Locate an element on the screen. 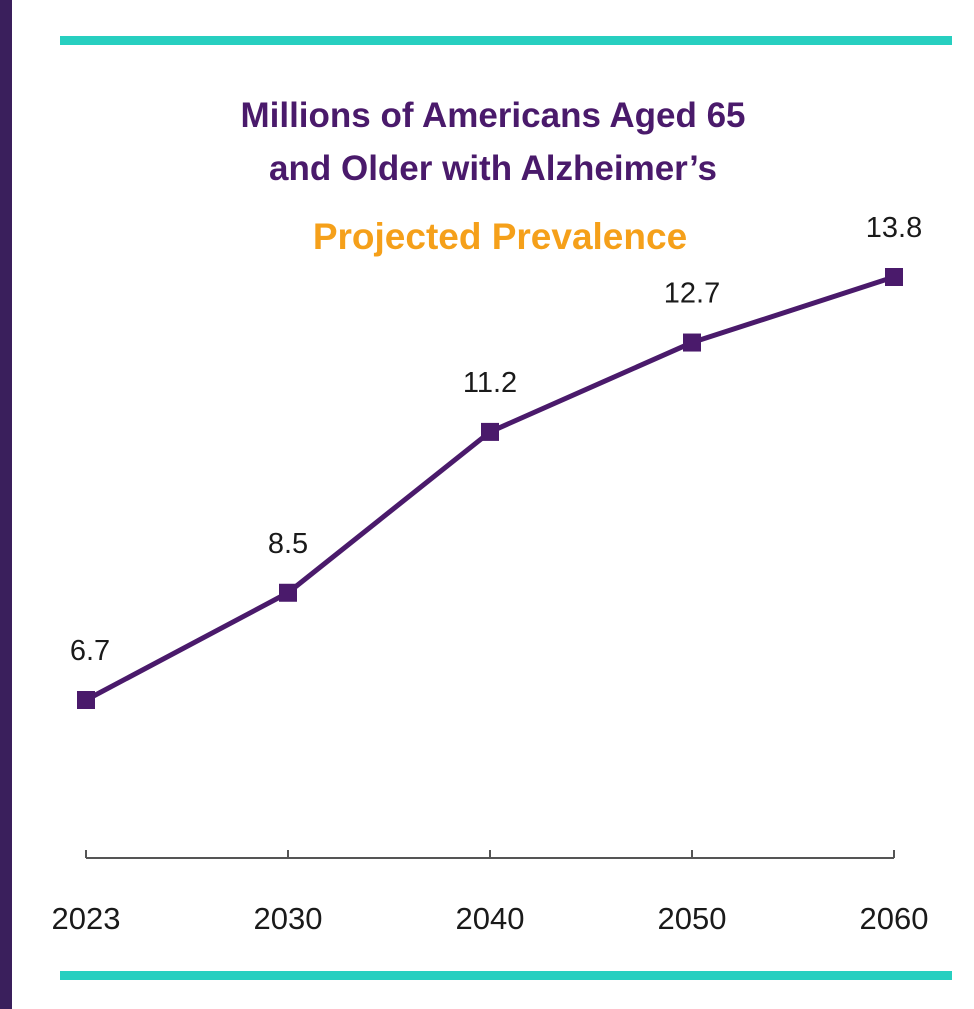 This screenshot has height=1009, width=974. top-rule is located at coordinates (506, 40).